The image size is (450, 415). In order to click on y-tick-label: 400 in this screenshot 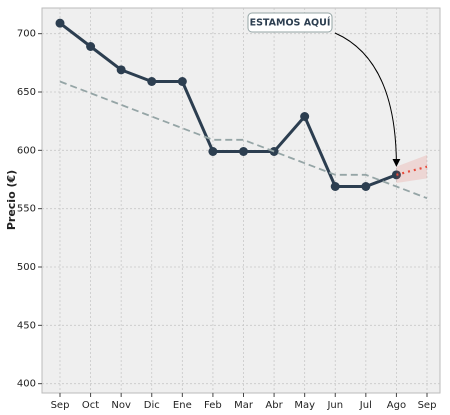, I will do `click(26, 384)`.